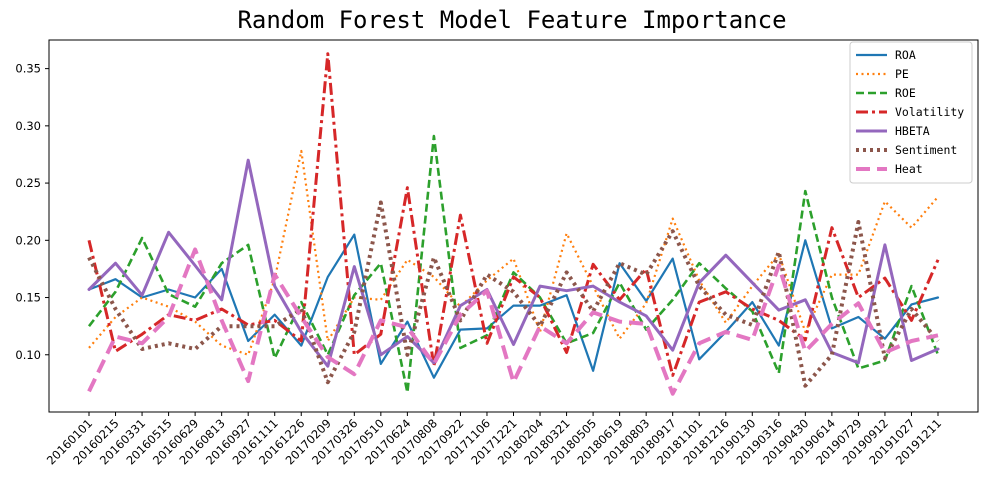 The image size is (991, 482). I want to click on legend-label-hbeta: HBETA, so click(912, 131).